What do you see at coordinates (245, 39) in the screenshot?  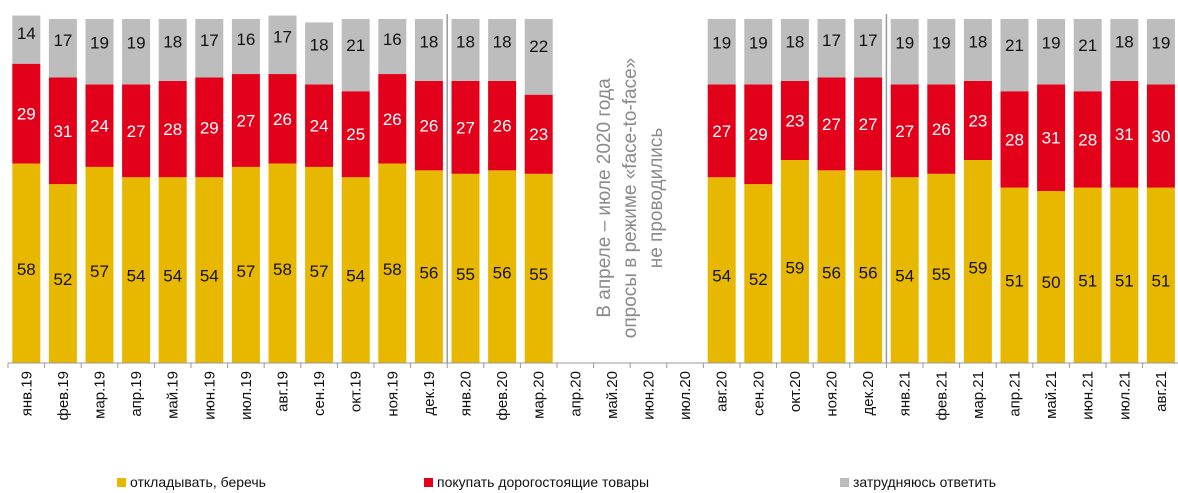 I see `data-label-unsure: 16` at bounding box center [245, 39].